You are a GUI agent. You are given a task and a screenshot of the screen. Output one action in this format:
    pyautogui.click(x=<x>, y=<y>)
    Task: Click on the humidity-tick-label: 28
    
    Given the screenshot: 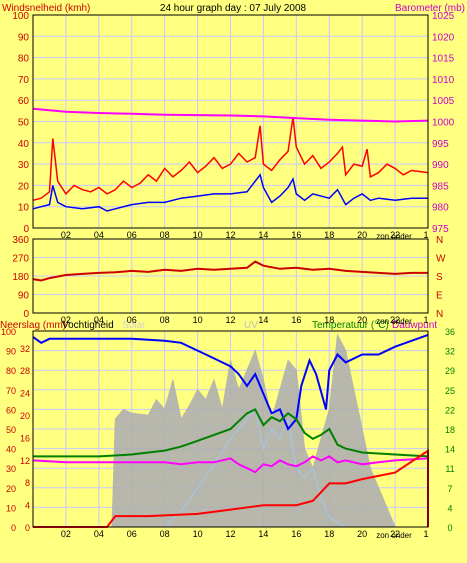 What is the action you would take?
    pyautogui.click(x=25, y=371)
    